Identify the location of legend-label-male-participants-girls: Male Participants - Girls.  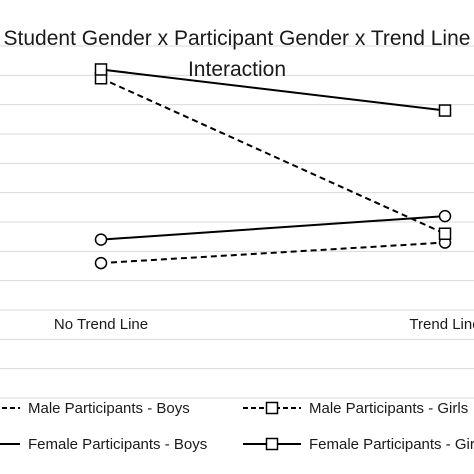
(388, 408).